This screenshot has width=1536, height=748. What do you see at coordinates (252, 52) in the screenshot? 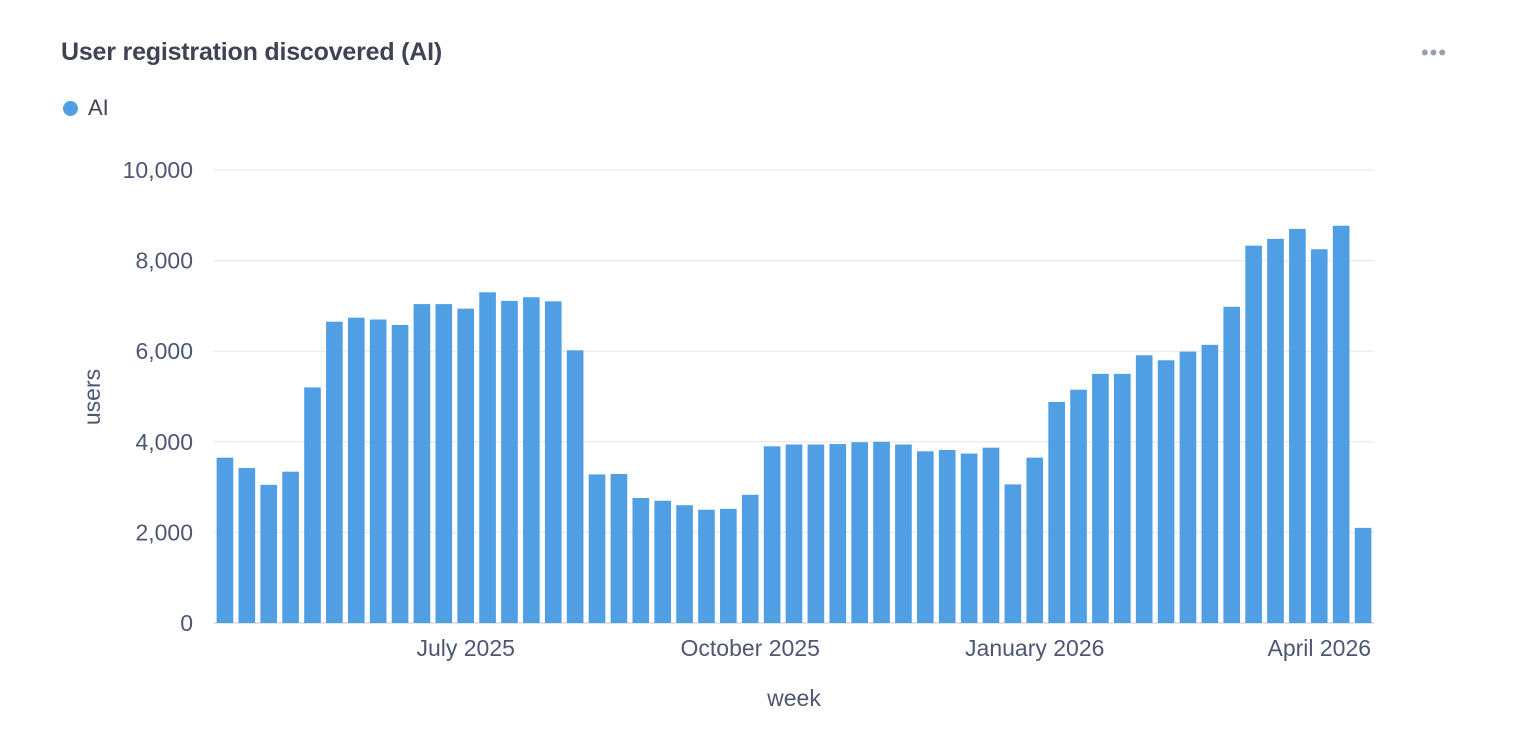
I see `chart-title: User registration discovered (AI)` at bounding box center [252, 52].